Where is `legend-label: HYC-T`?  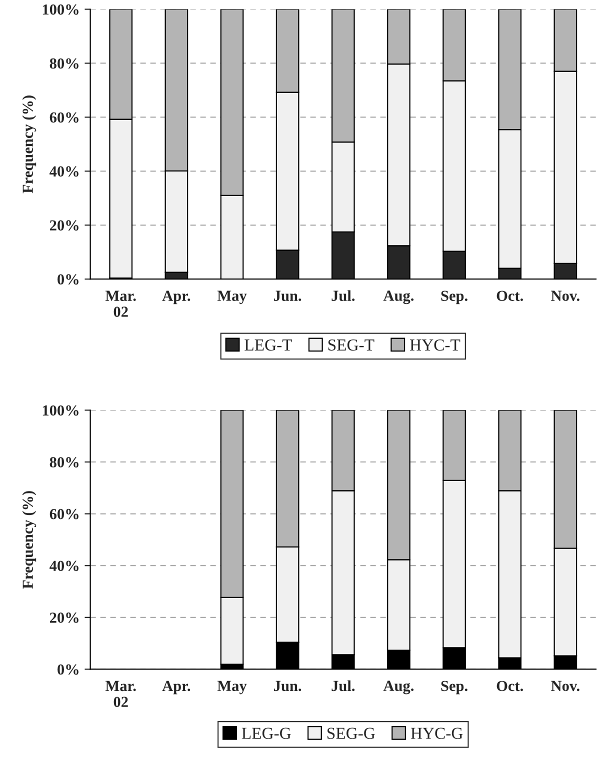 legend-label: HYC-T is located at coordinates (435, 345).